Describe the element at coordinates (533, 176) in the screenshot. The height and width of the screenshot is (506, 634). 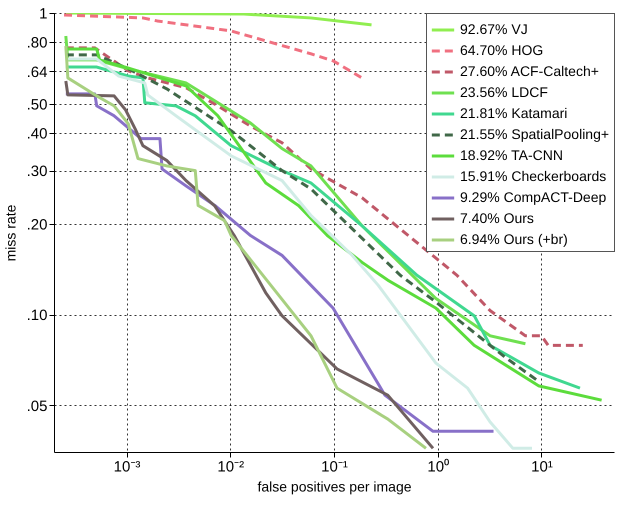
I see `legend-label: 15.91% Checkerboards` at that location.